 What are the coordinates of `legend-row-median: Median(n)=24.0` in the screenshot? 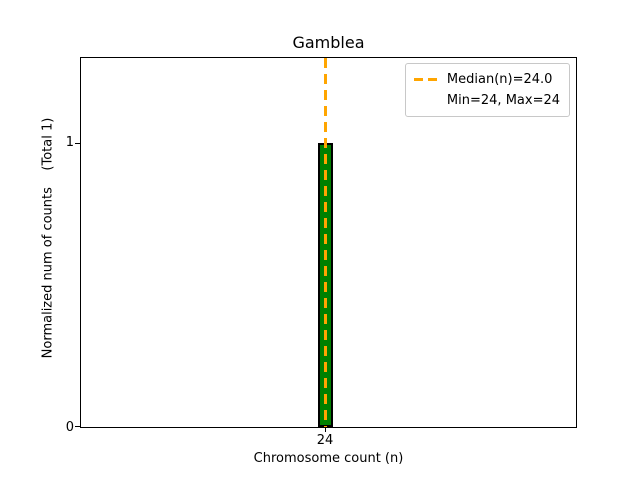 It's located at (486, 79).